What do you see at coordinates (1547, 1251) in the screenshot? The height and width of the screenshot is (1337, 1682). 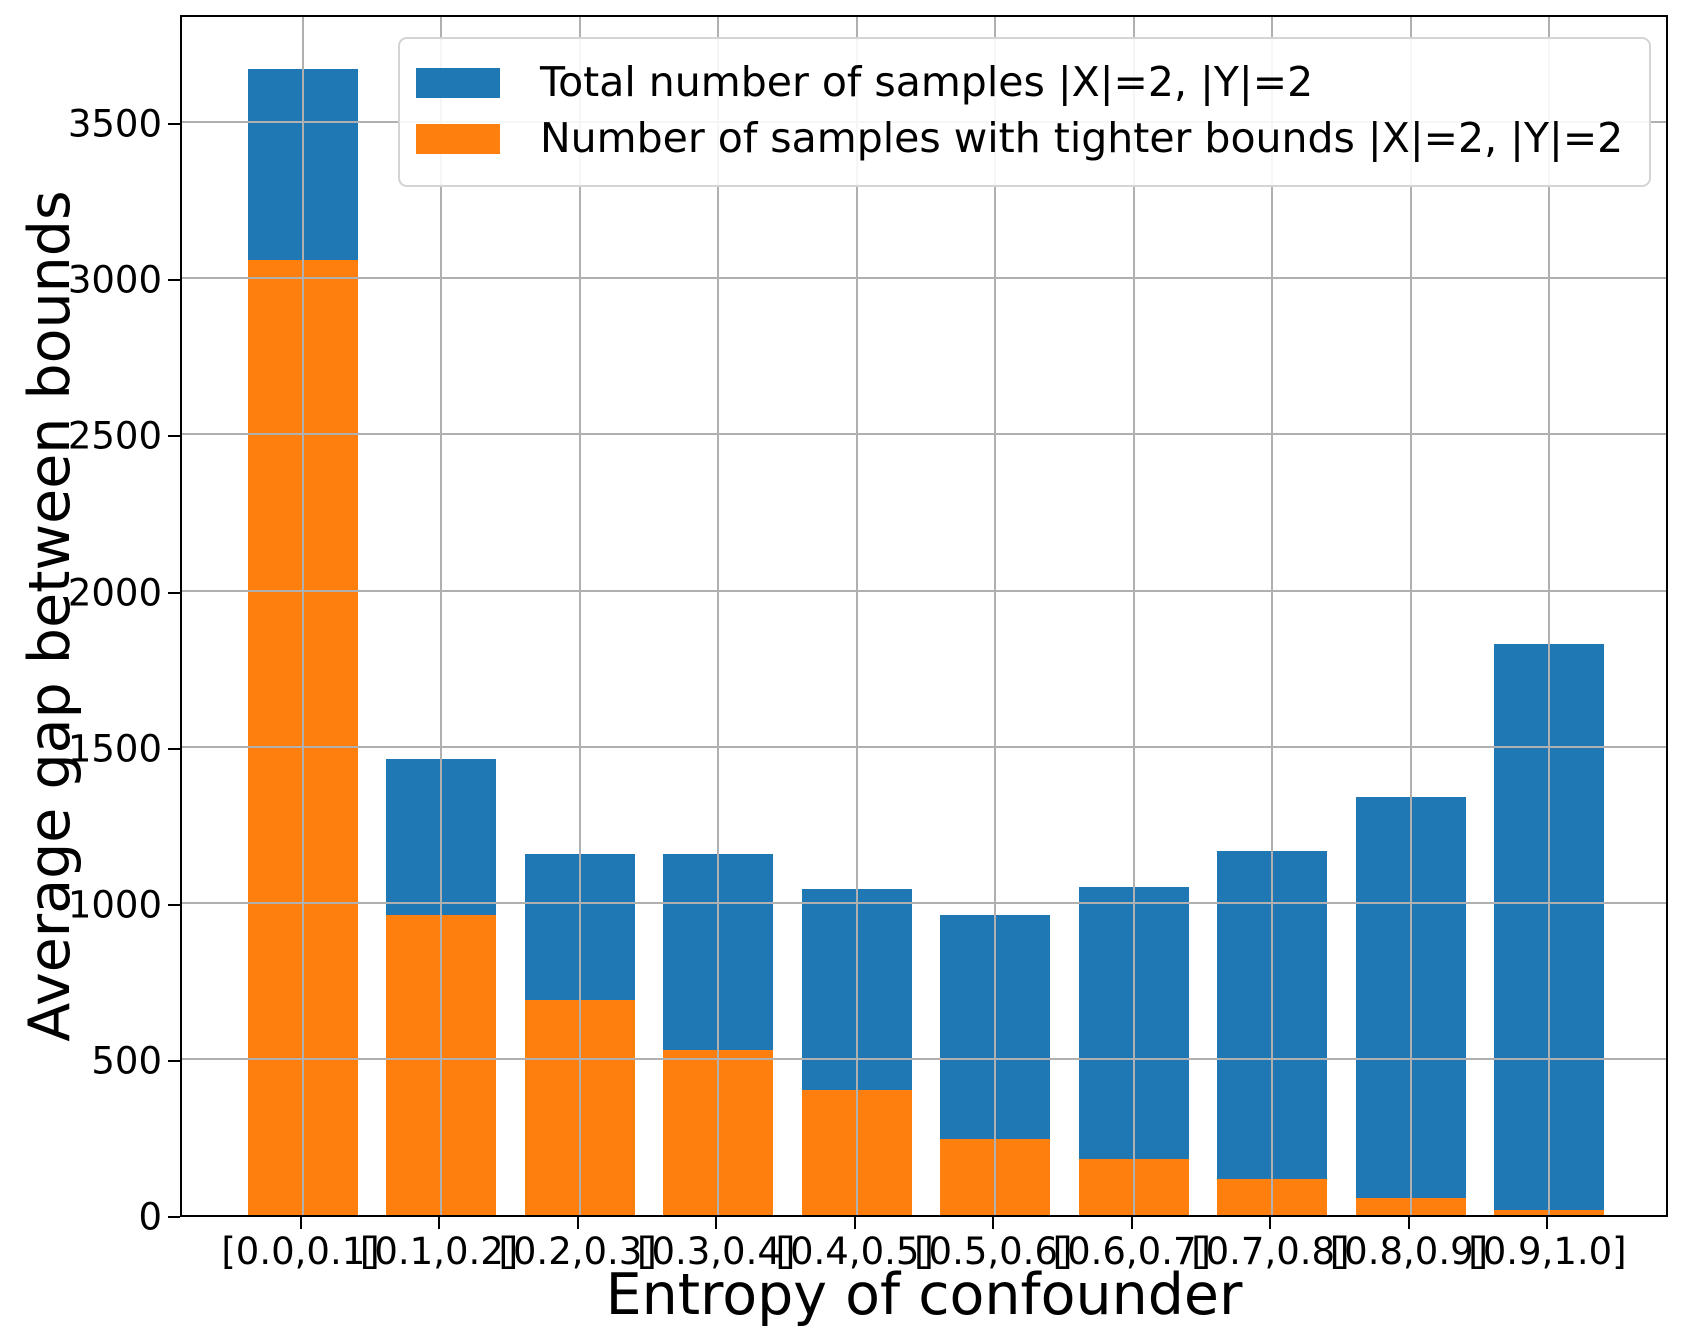 I see `x-tick-label: [0.9,1.0]` at bounding box center [1547, 1251].